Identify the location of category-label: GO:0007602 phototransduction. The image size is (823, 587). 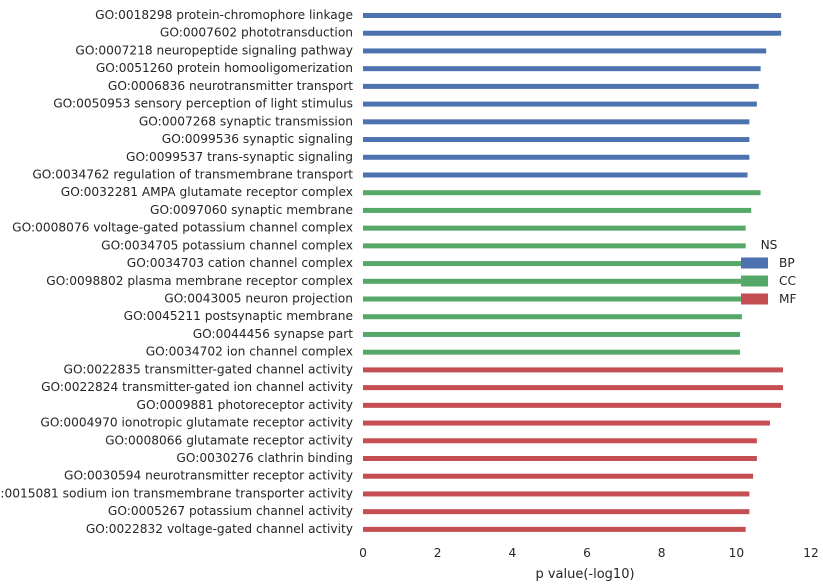
(256, 33).